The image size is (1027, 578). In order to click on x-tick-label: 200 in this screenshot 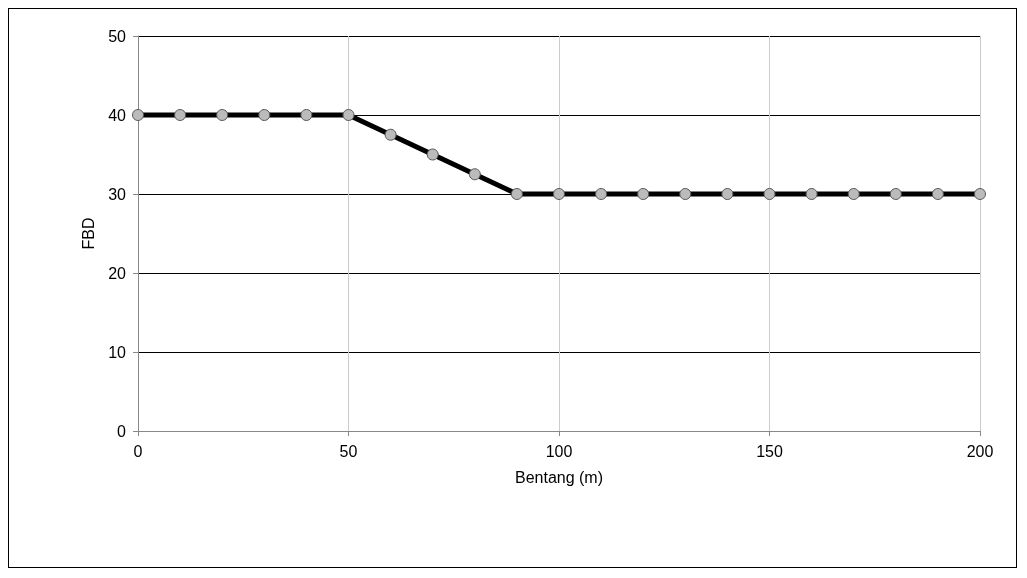, I will do `click(980, 451)`.